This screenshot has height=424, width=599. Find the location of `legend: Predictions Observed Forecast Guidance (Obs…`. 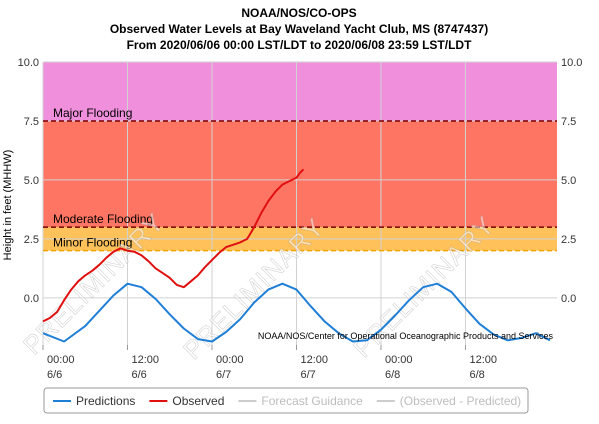

legend: Predictions Observed Forecast Guidance (Obs… is located at coordinates (287, 401).